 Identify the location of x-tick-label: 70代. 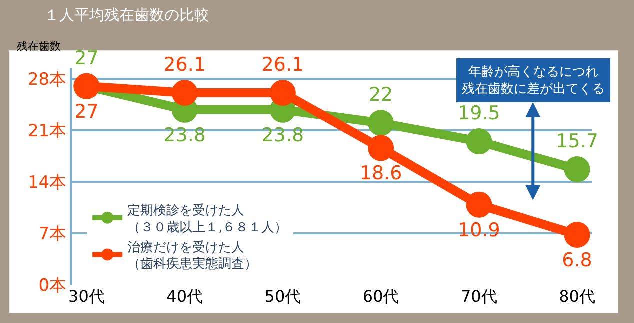
(479, 296).